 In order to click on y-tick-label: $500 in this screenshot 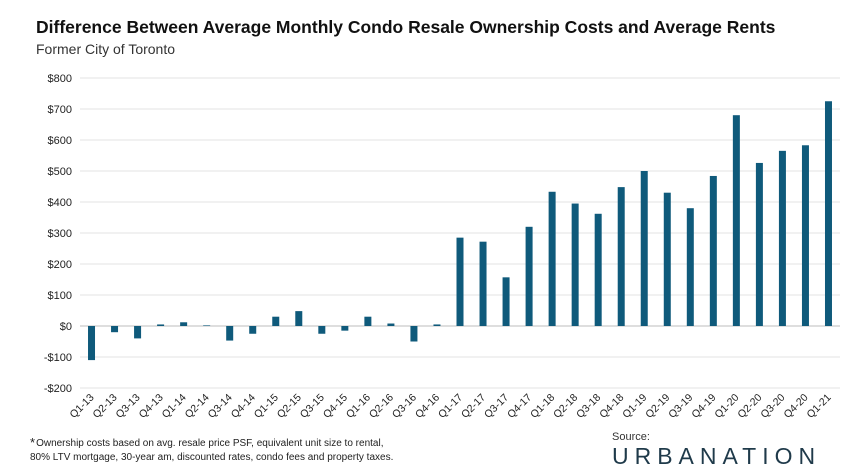, I will do `click(60, 172)`.